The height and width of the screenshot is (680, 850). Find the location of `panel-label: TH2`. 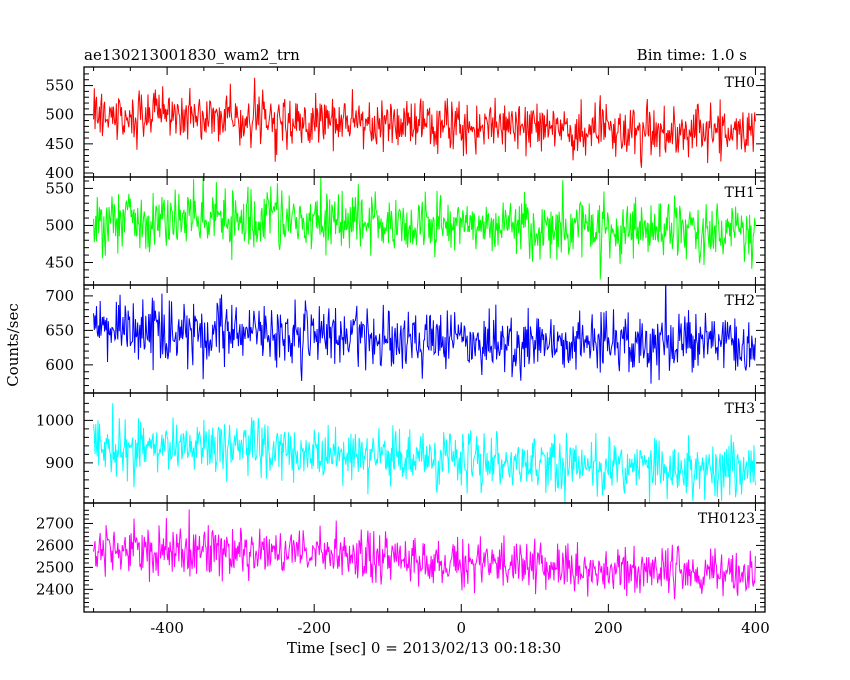

panel-label: TH2 is located at coordinates (740, 301).